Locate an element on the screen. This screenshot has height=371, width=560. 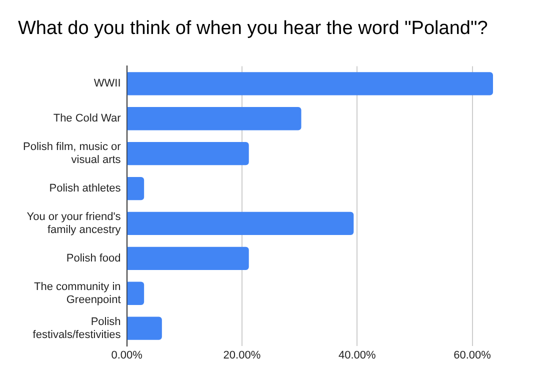
chart-title: What do you think of when you hear the word "Poland"? is located at coordinates (253, 29).